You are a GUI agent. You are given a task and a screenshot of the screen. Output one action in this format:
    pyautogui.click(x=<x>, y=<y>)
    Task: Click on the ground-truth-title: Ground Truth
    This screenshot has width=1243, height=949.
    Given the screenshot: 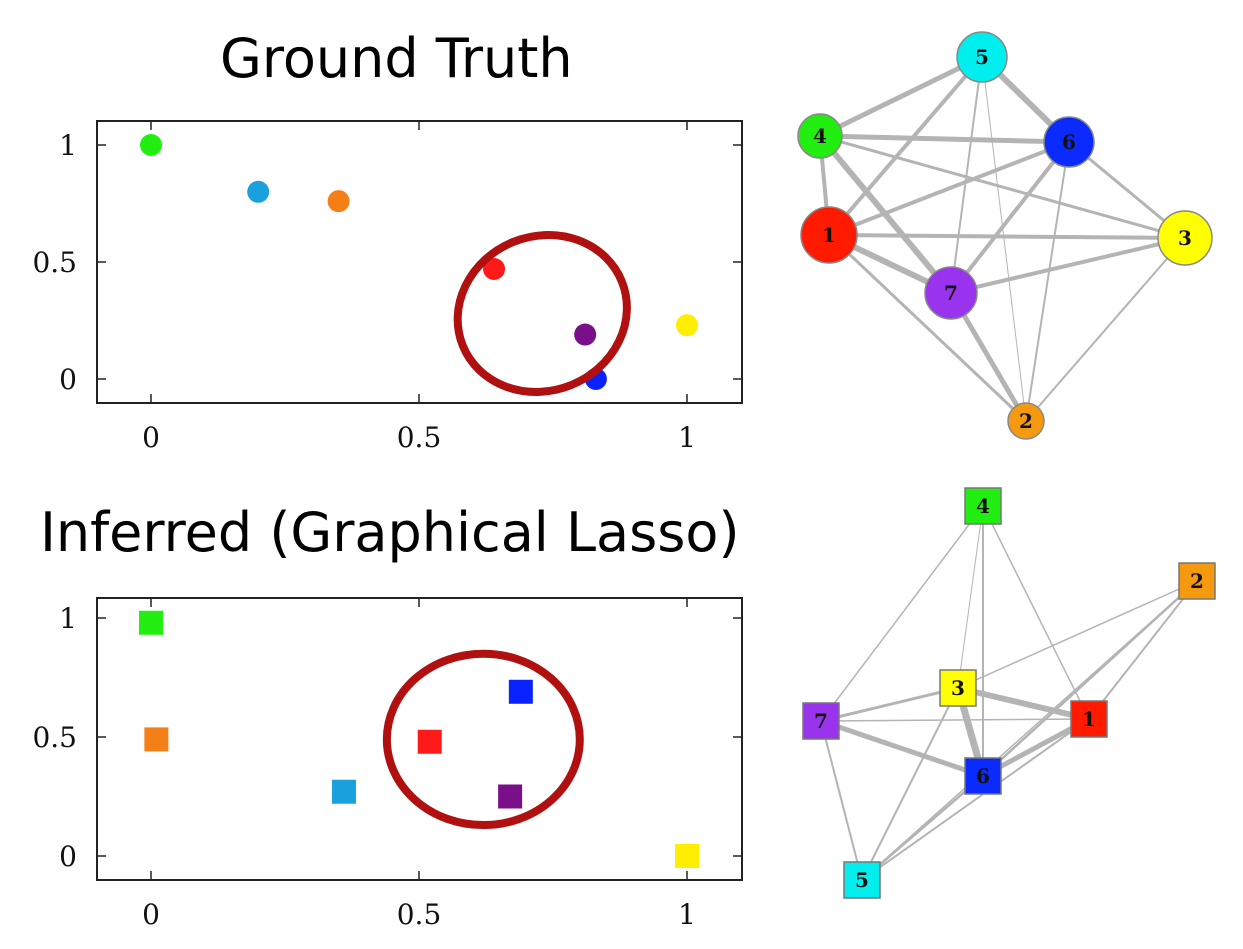 What is the action you would take?
    pyautogui.click(x=396, y=58)
    